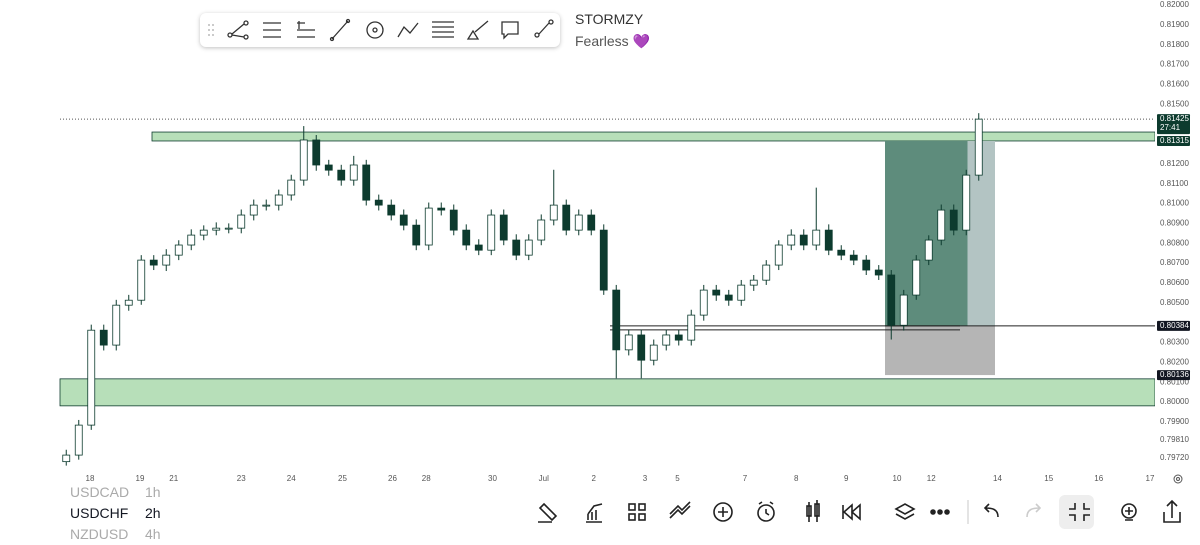  I want to click on settings-icon, so click(1178, 479).